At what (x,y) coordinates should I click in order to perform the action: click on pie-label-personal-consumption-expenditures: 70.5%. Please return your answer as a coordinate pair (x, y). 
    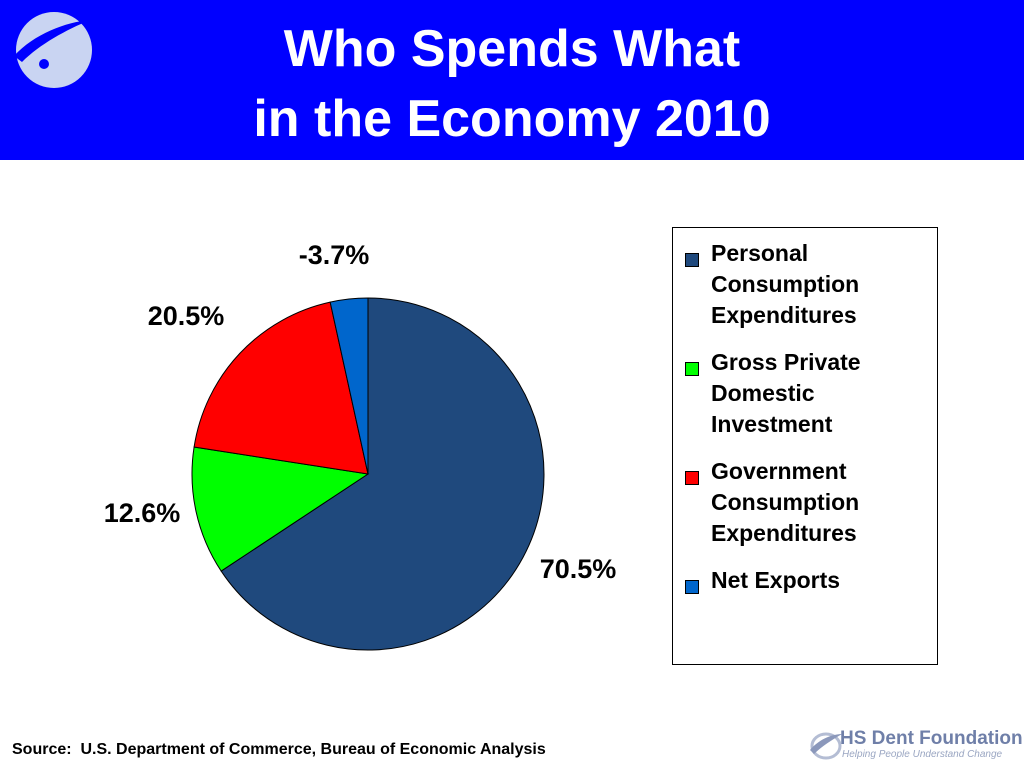
    Looking at the image, I should click on (578, 569).